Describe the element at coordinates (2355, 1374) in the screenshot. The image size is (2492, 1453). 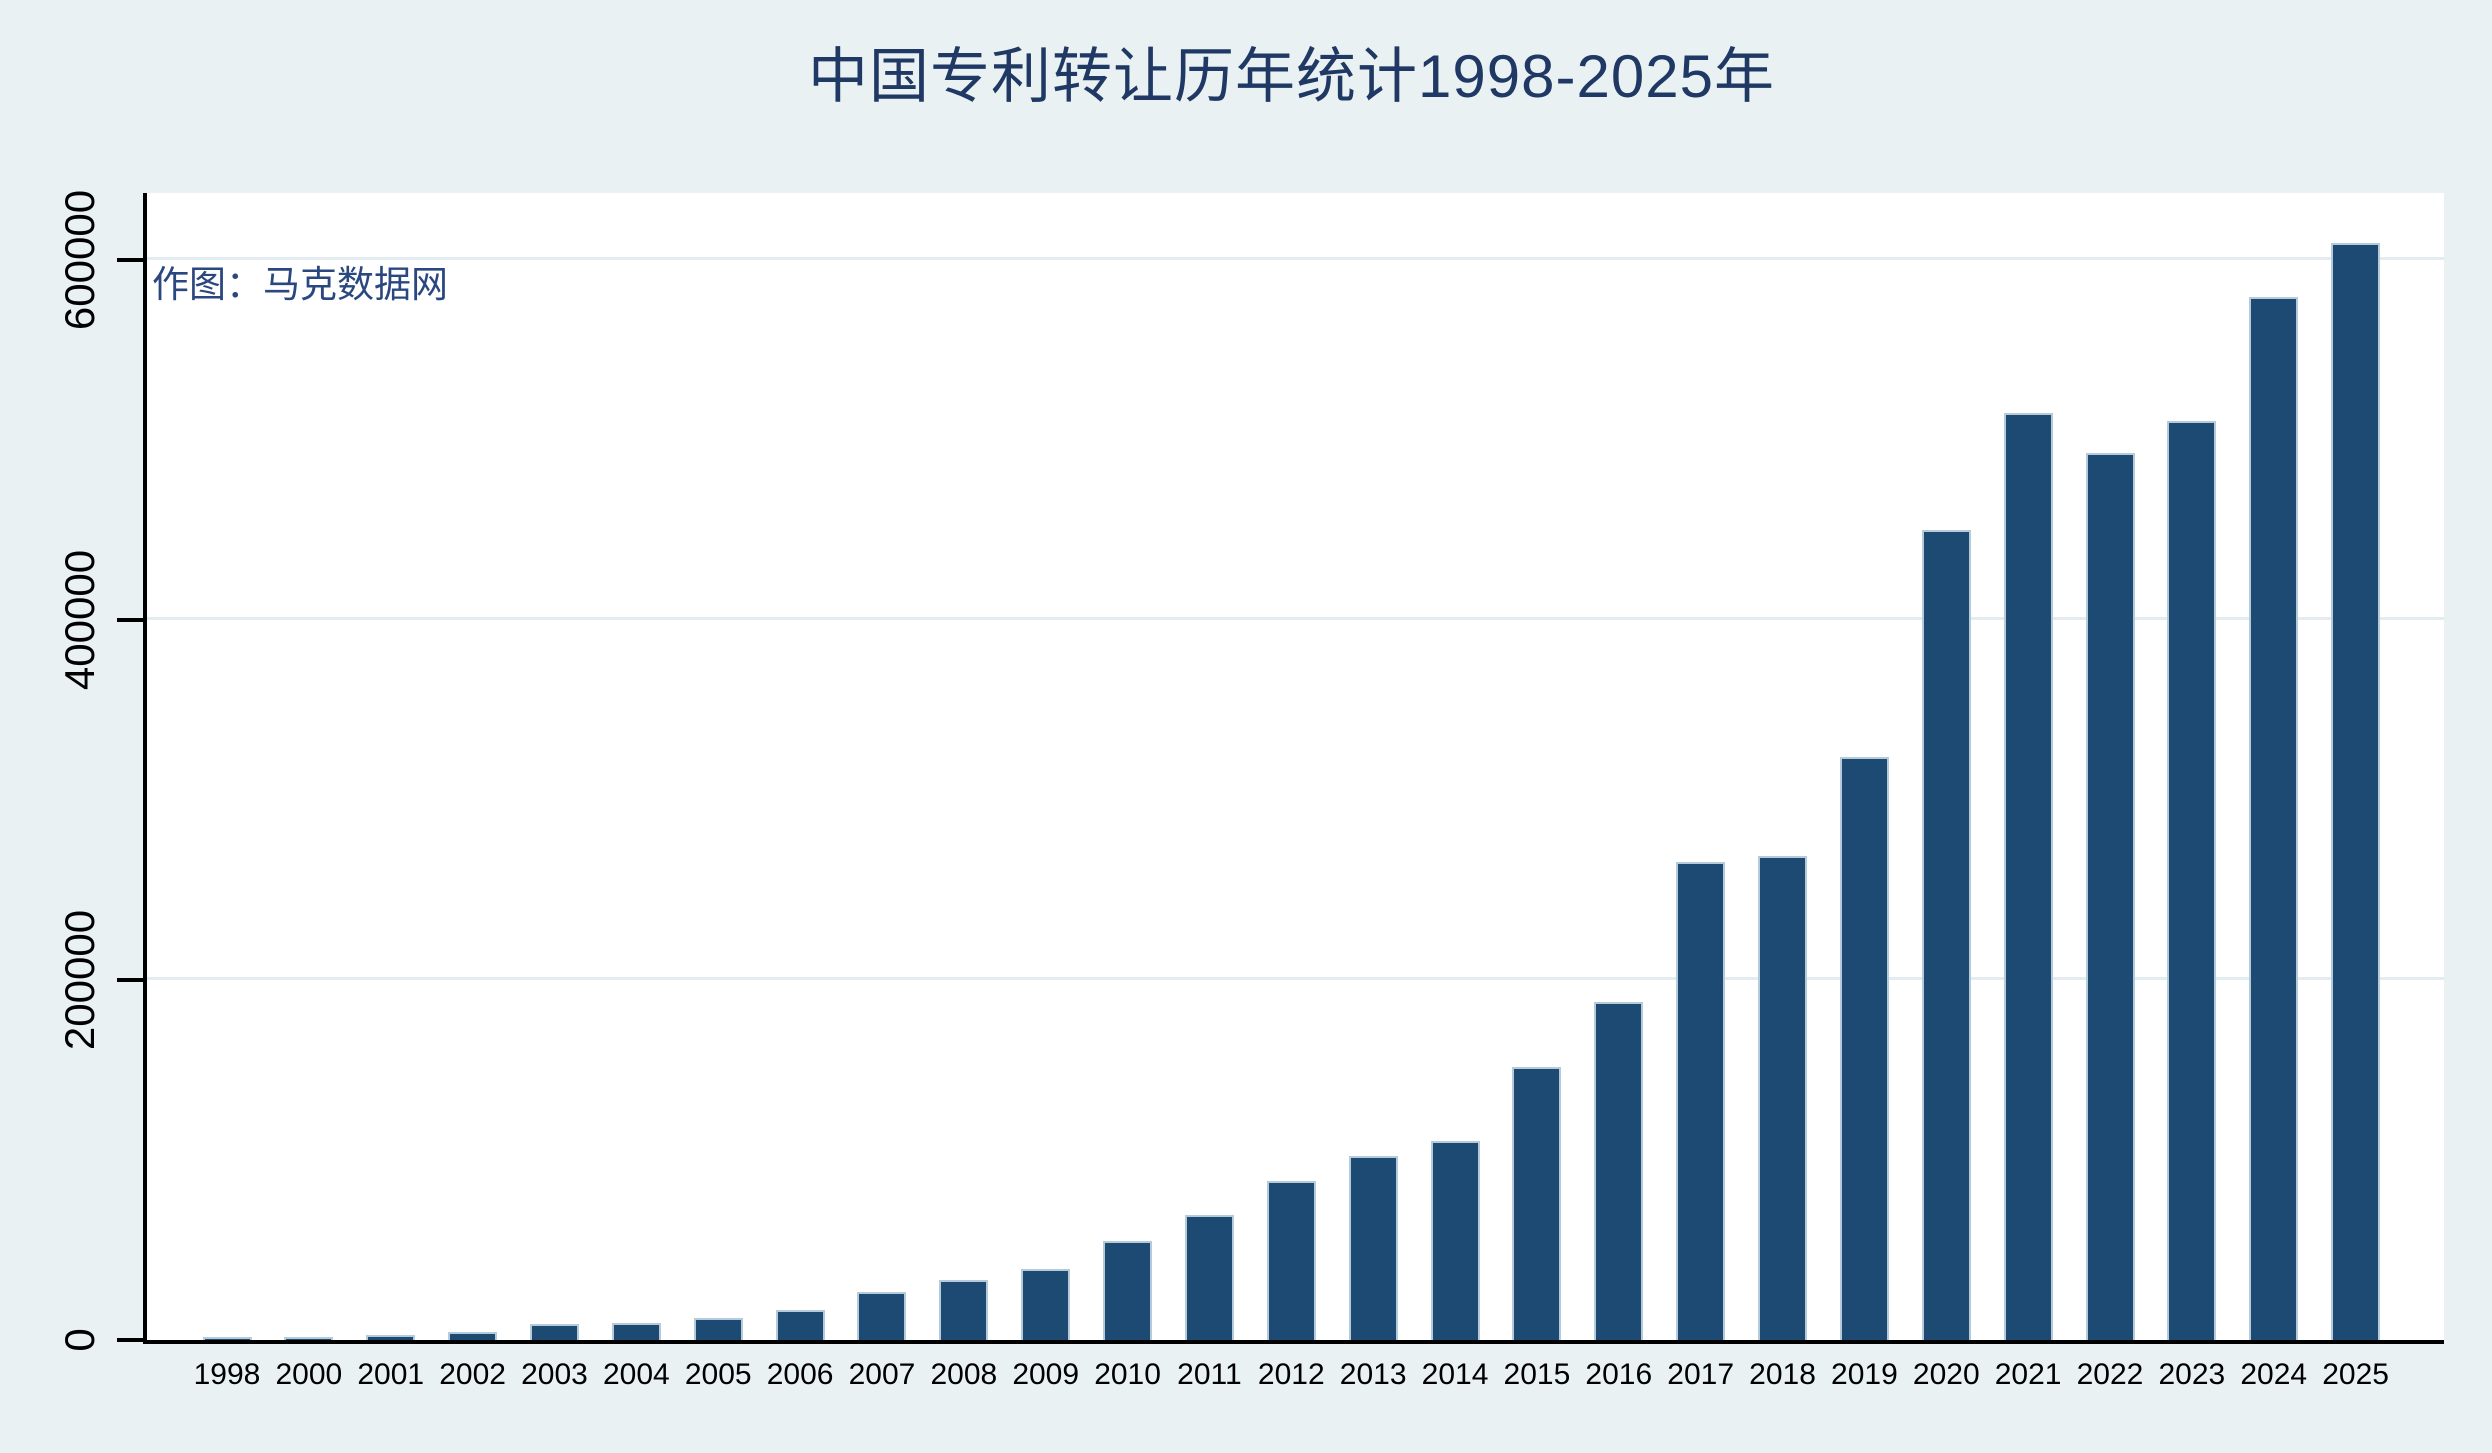
I see `x-tick-label-2025: 2025` at that location.